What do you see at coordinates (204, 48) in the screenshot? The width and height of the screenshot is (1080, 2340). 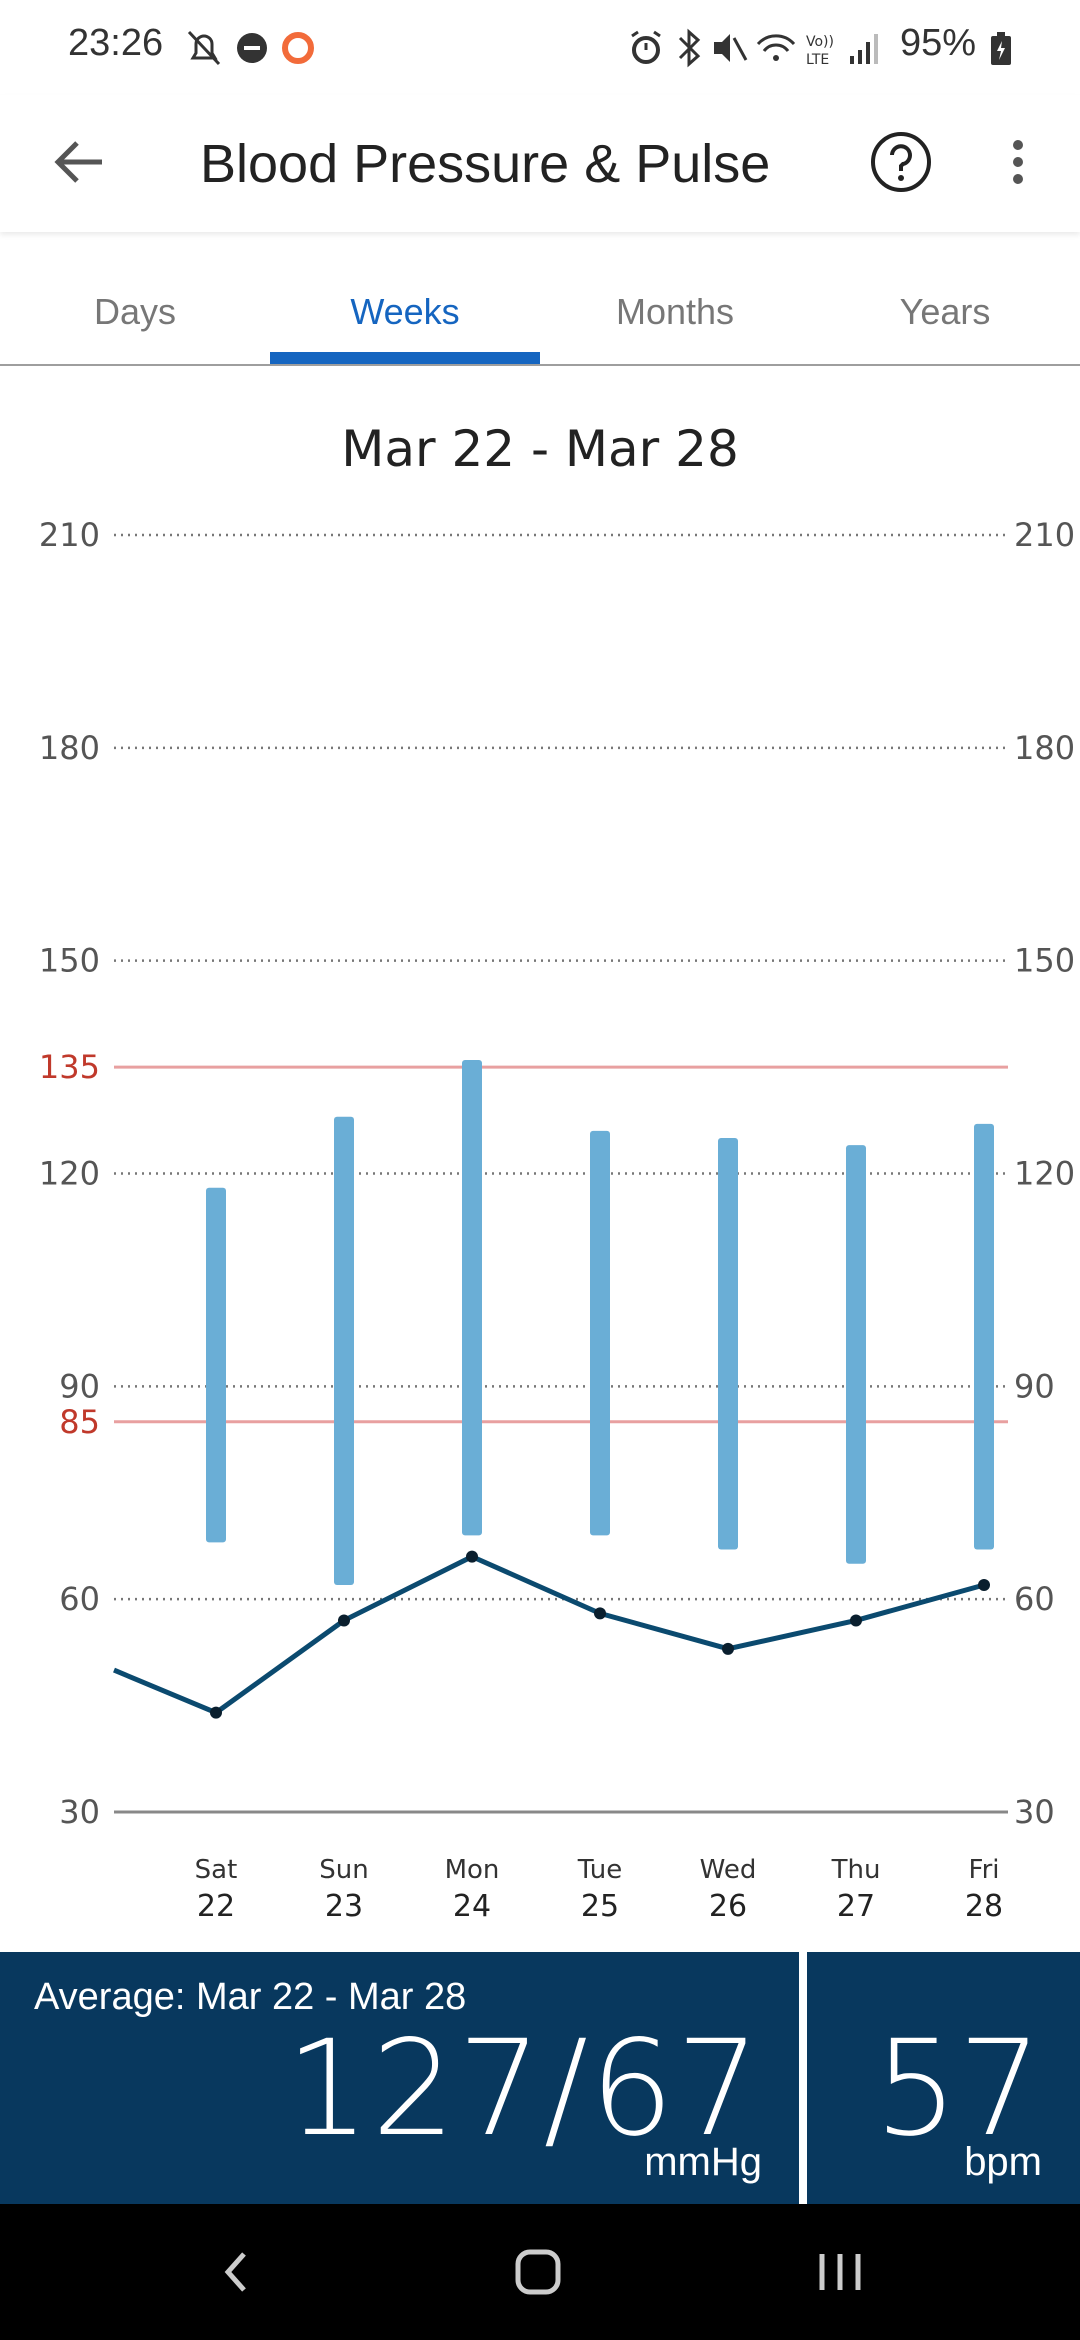 I see `notifications-off-icon` at bounding box center [204, 48].